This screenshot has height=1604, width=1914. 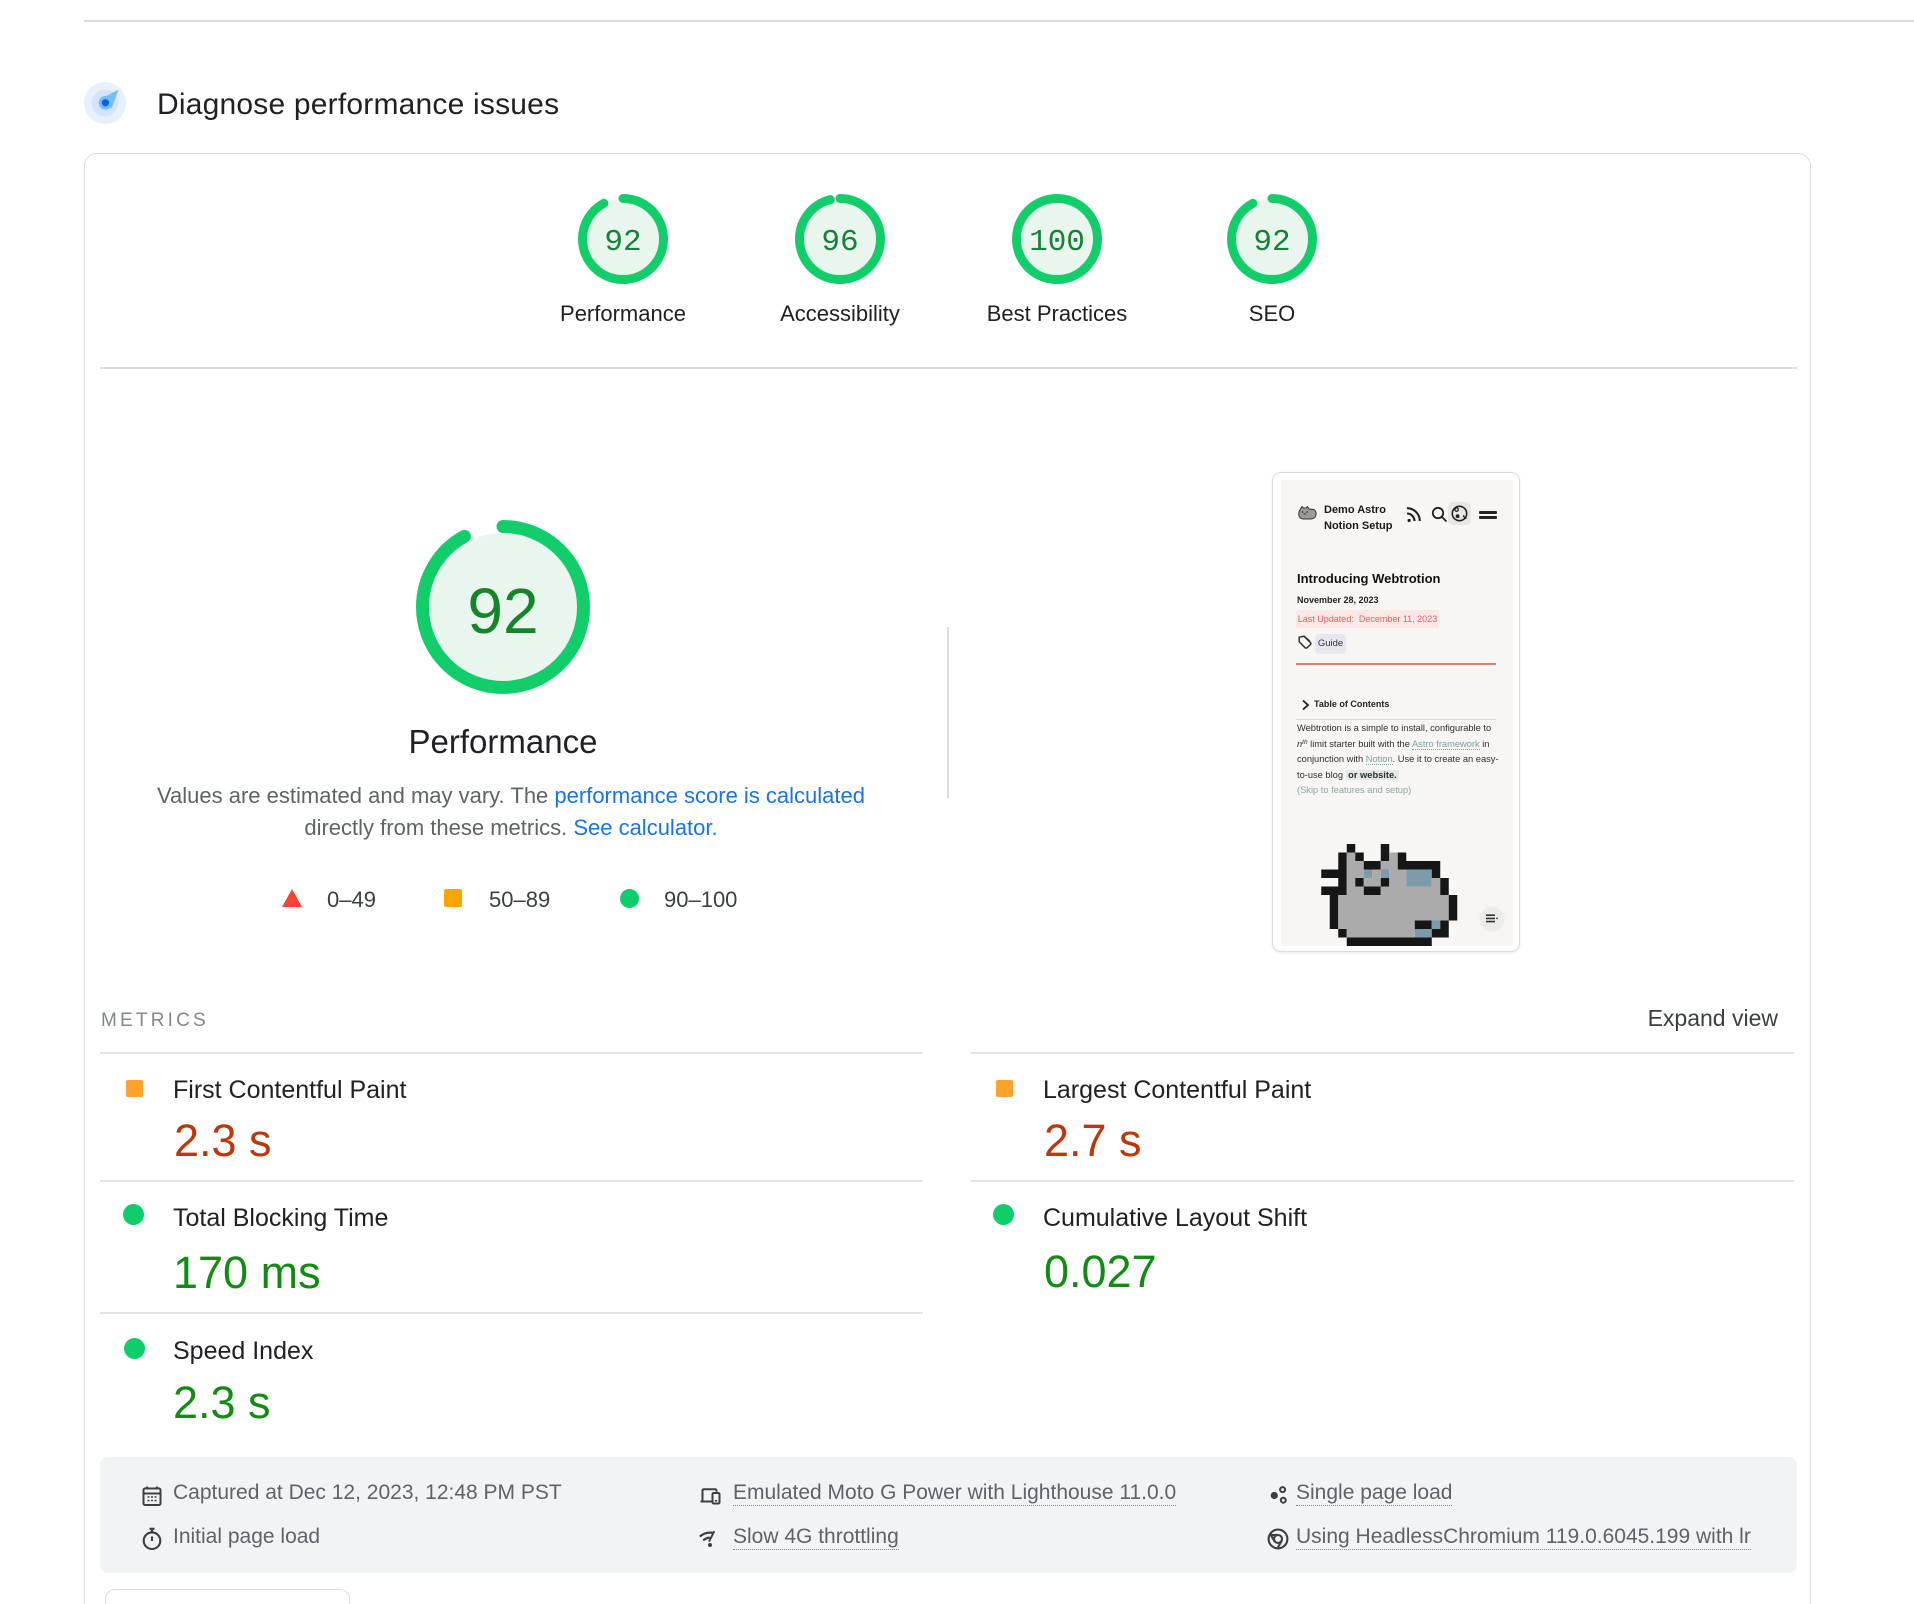 What do you see at coordinates (1057, 242) in the screenshot?
I see `svg-text: 100` at bounding box center [1057, 242].